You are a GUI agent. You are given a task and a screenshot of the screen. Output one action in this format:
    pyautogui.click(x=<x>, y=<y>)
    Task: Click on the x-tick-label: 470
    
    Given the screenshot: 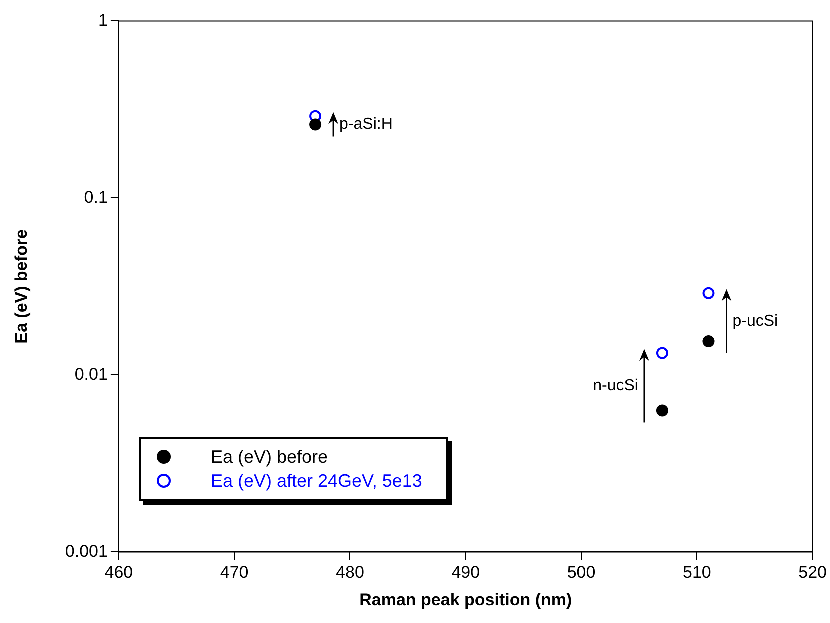 What is the action you would take?
    pyautogui.click(x=234, y=572)
    